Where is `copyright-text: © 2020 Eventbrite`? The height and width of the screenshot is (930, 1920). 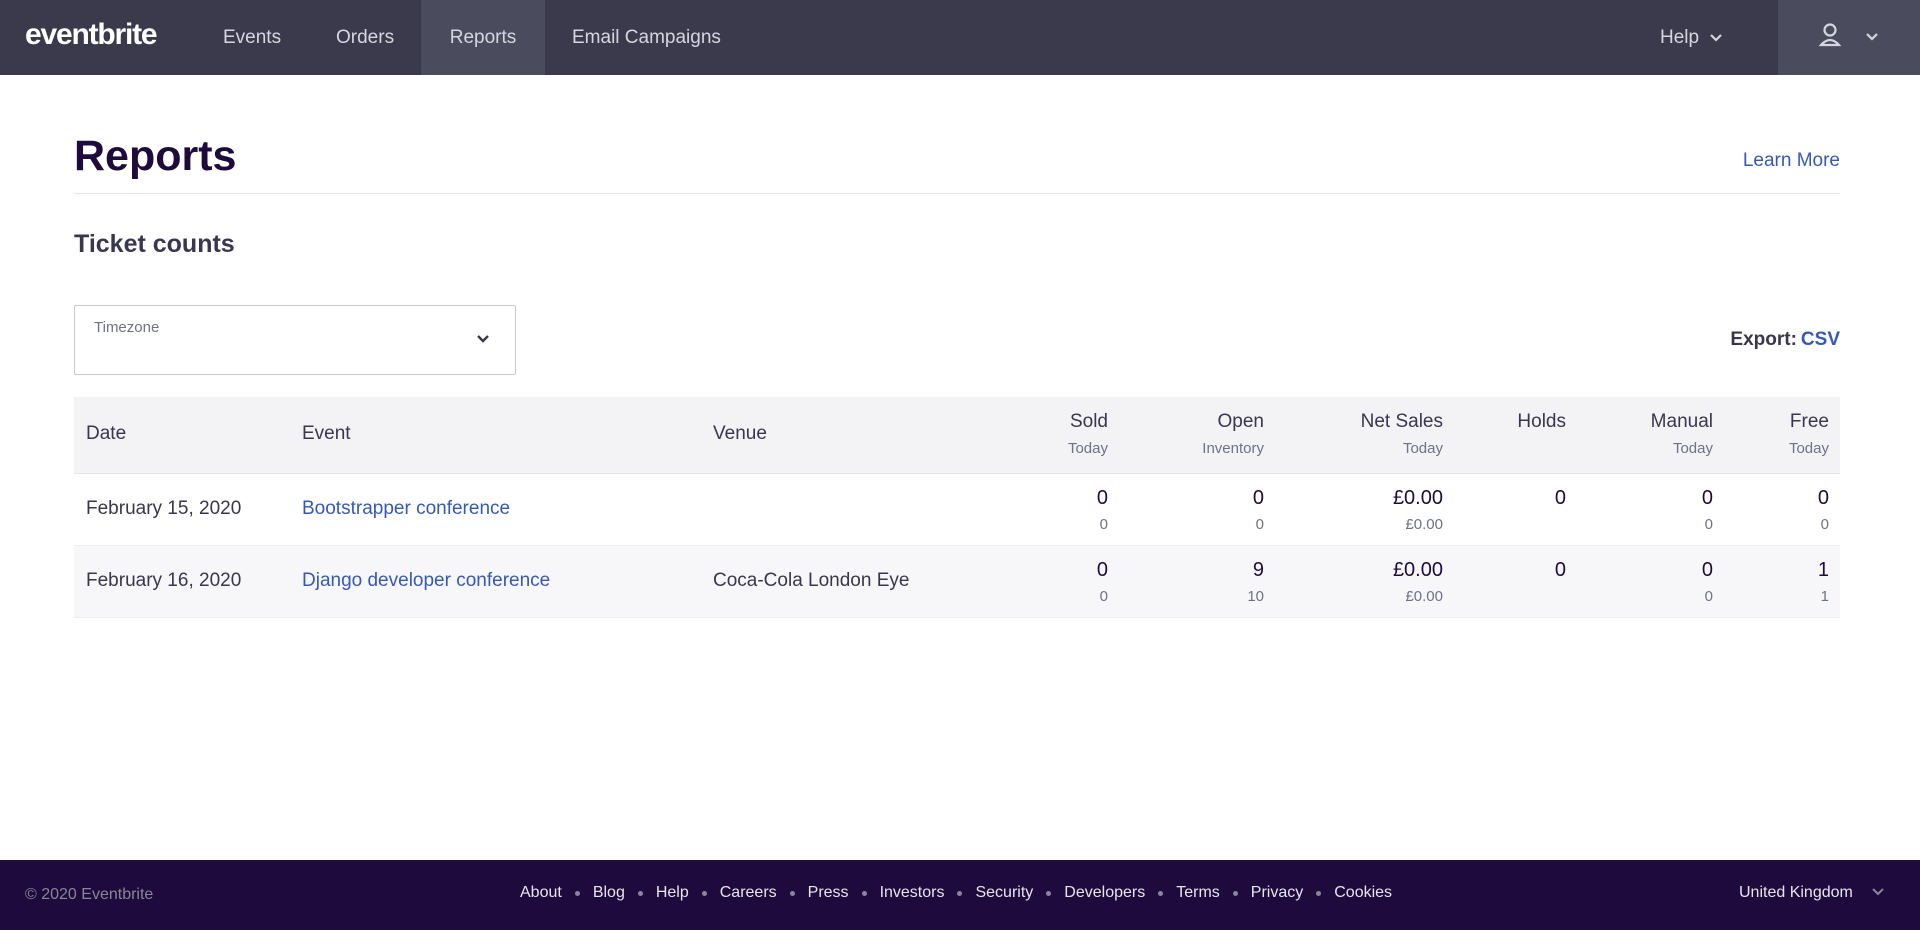
copyright-text: © 2020 Eventbrite is located at coordinates (89, 894).